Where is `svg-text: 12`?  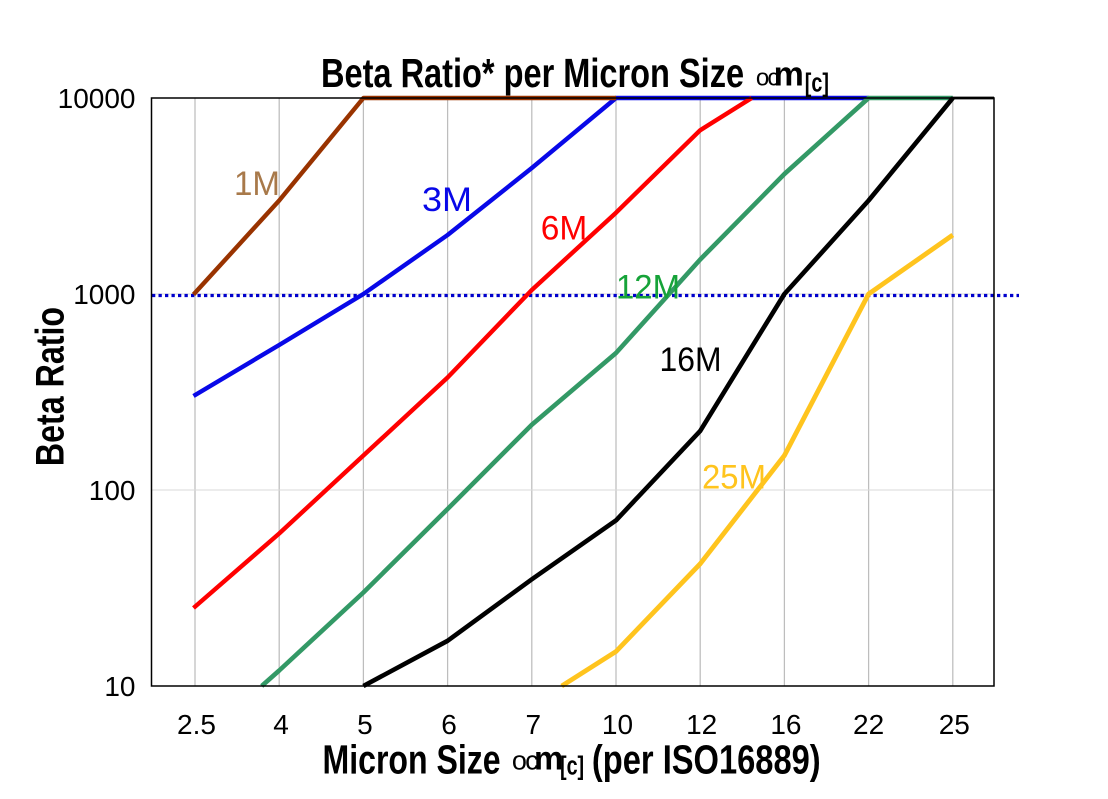
svg-text: 12 is located at coordinates (701, 724).